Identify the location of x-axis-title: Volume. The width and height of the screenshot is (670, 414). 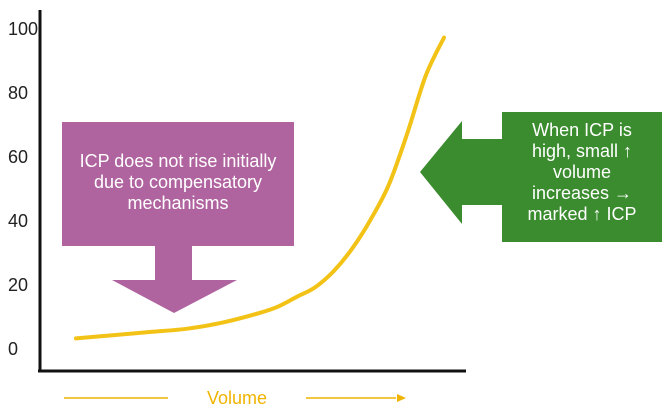
(237, 398).